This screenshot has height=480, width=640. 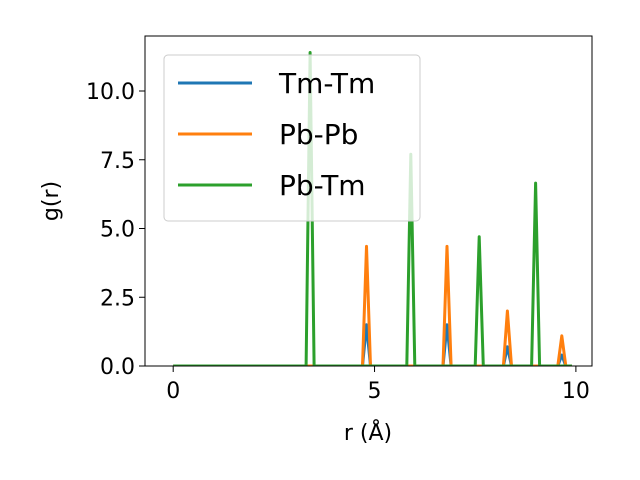 What do you see at coordinates (117, 161) in the screenshot?
I see `y-tick-label: 7.5` at bounding box center [117, 161].